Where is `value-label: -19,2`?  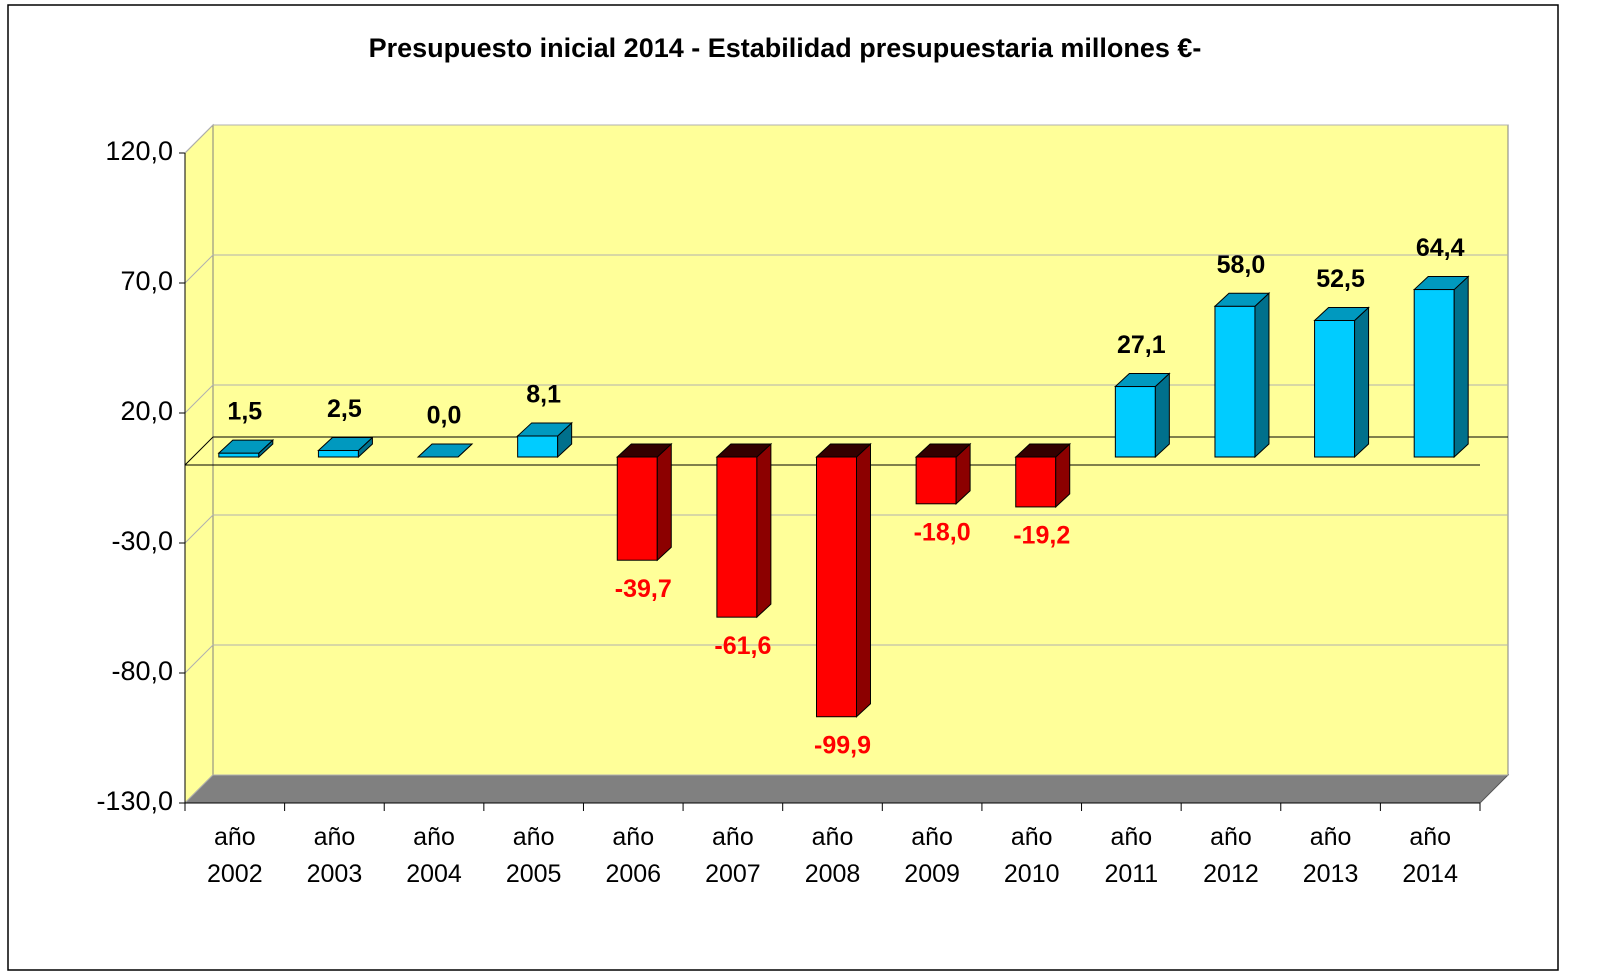
value-label: -19,2 is located at coordinates (1041, 536).